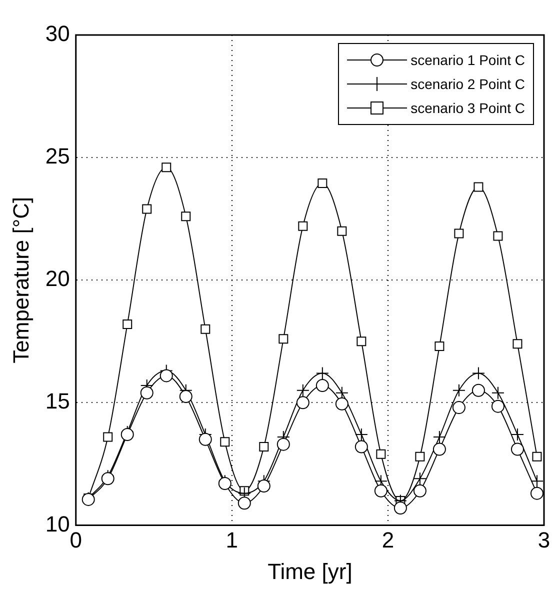 This screenshot has width=554, height=593. What do you see at coordinates (57, 401) in the screenshot?
I see `y-tick-label: 15` at bounding box center [57, 401].